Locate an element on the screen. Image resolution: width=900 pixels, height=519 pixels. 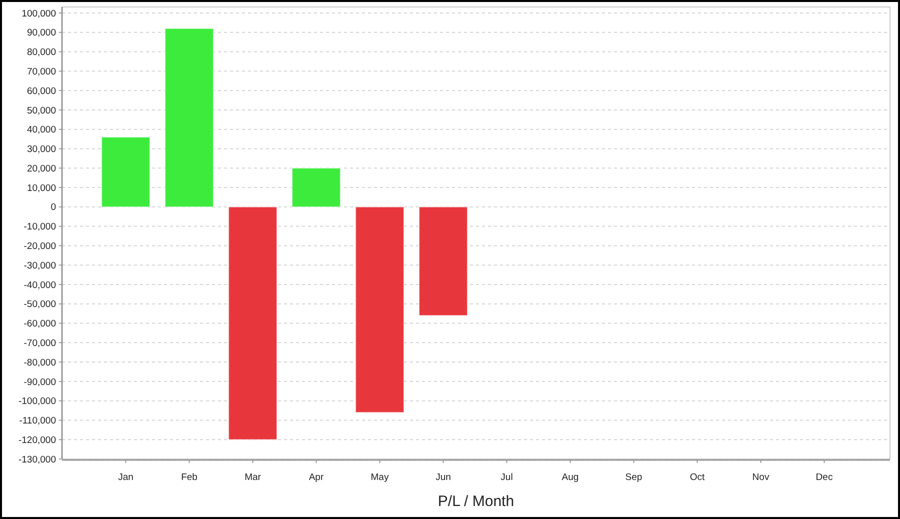
y-tick-label: 90,000 is located at coordinates (41, 33).